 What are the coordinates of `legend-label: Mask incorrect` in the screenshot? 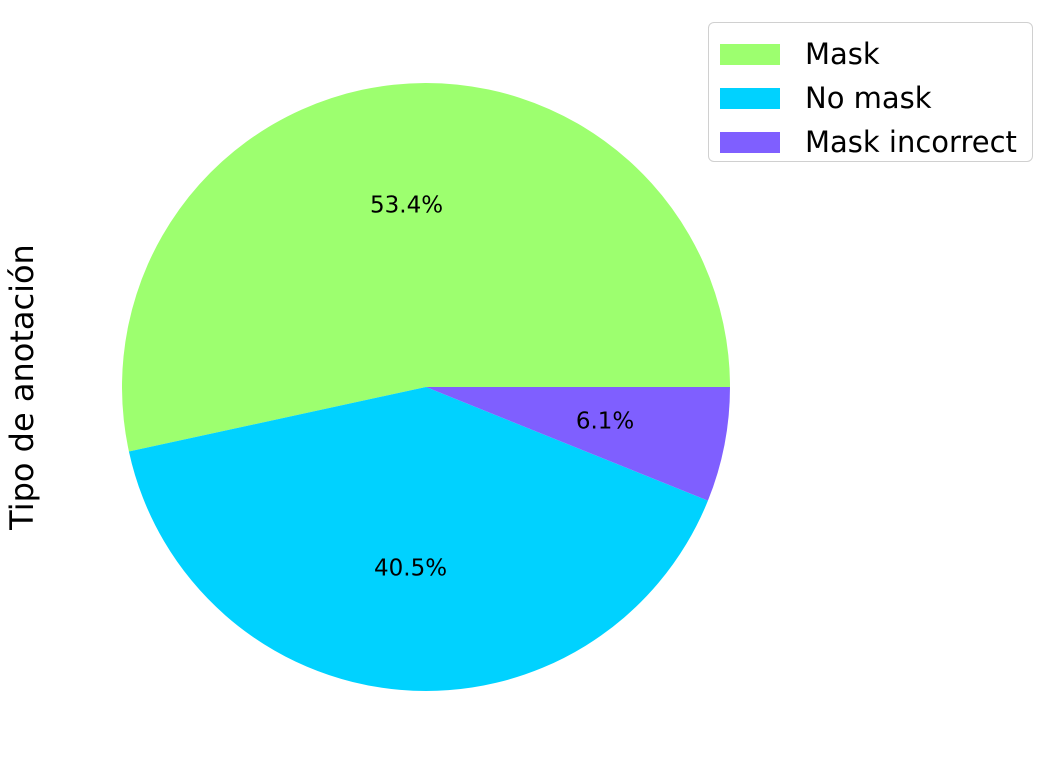 It's located at (911, 142).